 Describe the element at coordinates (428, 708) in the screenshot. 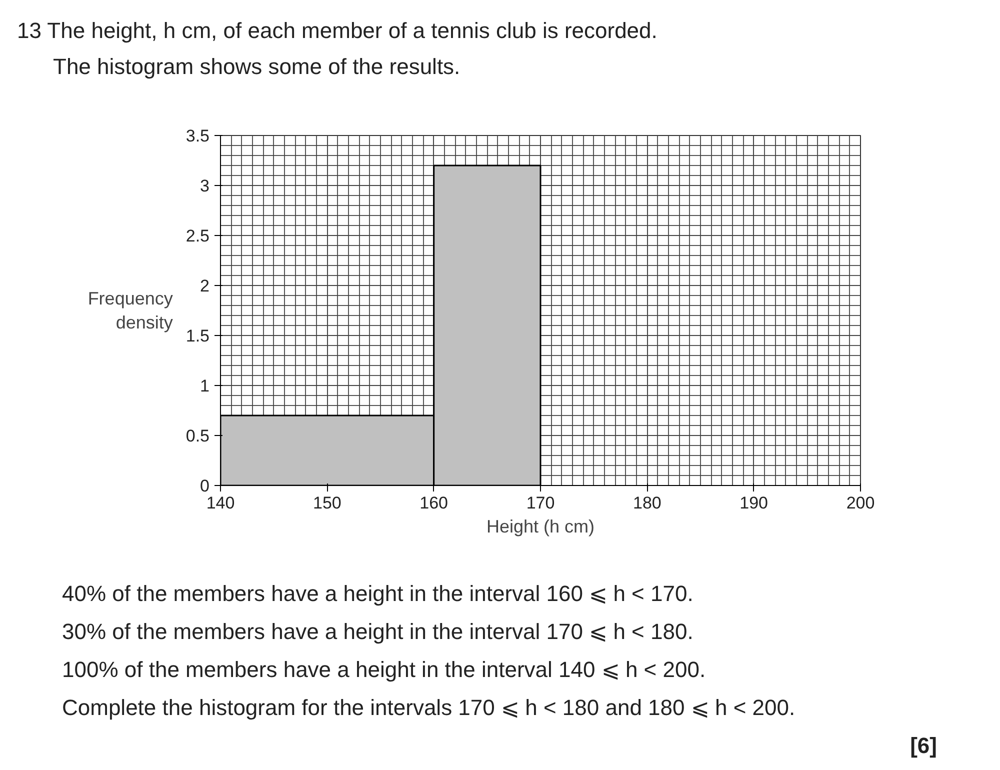

I see `text: Complete the histogram for the intervals 170 ⩽ h < 180 and 180 ⩽ h < 200.` at that location.